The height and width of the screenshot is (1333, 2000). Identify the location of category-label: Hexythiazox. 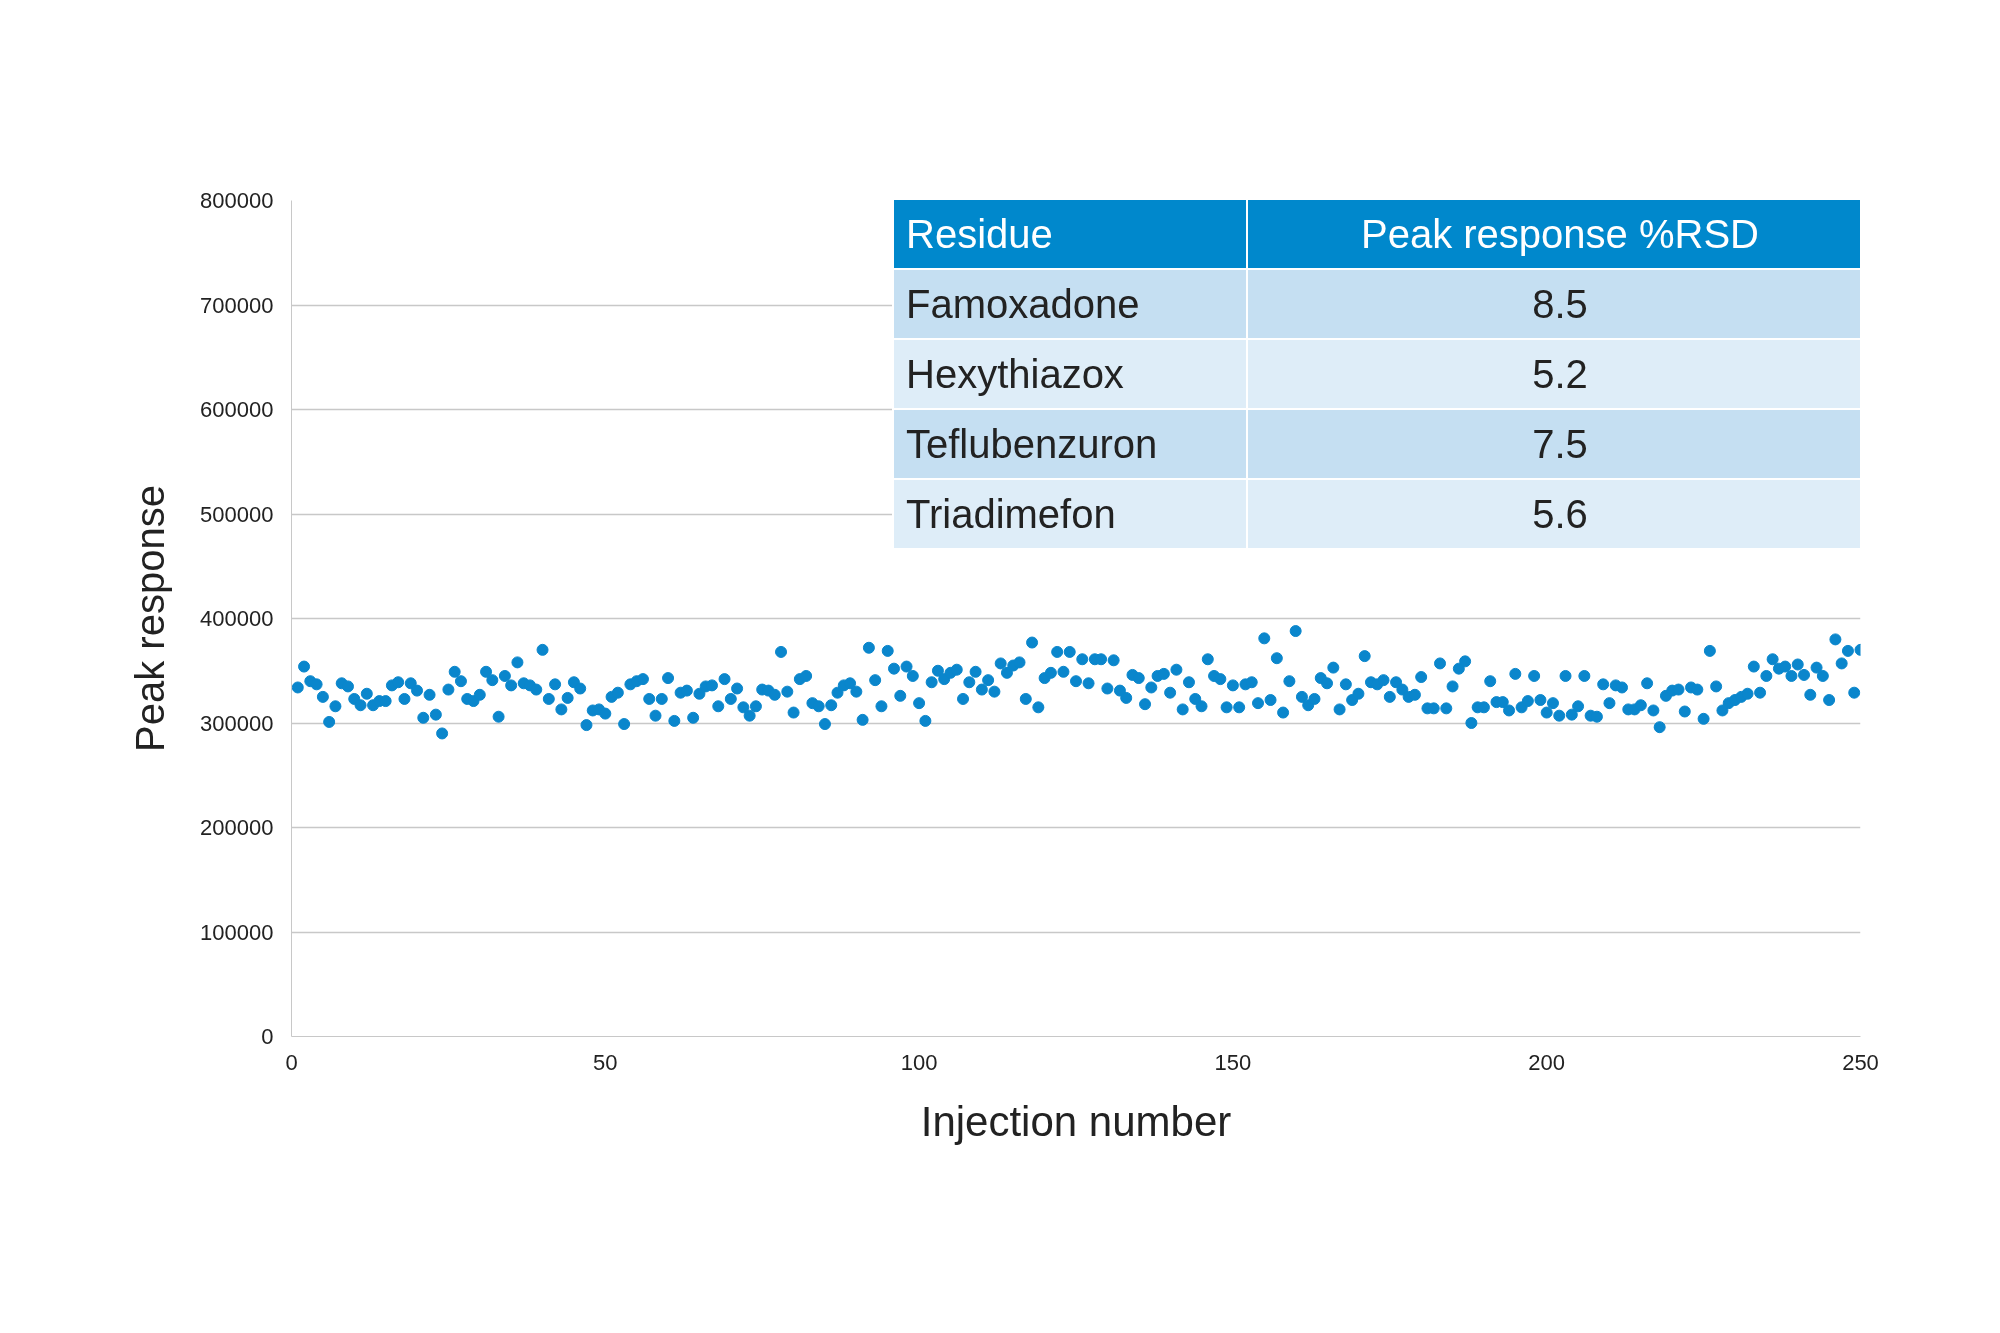
(1070, 374).